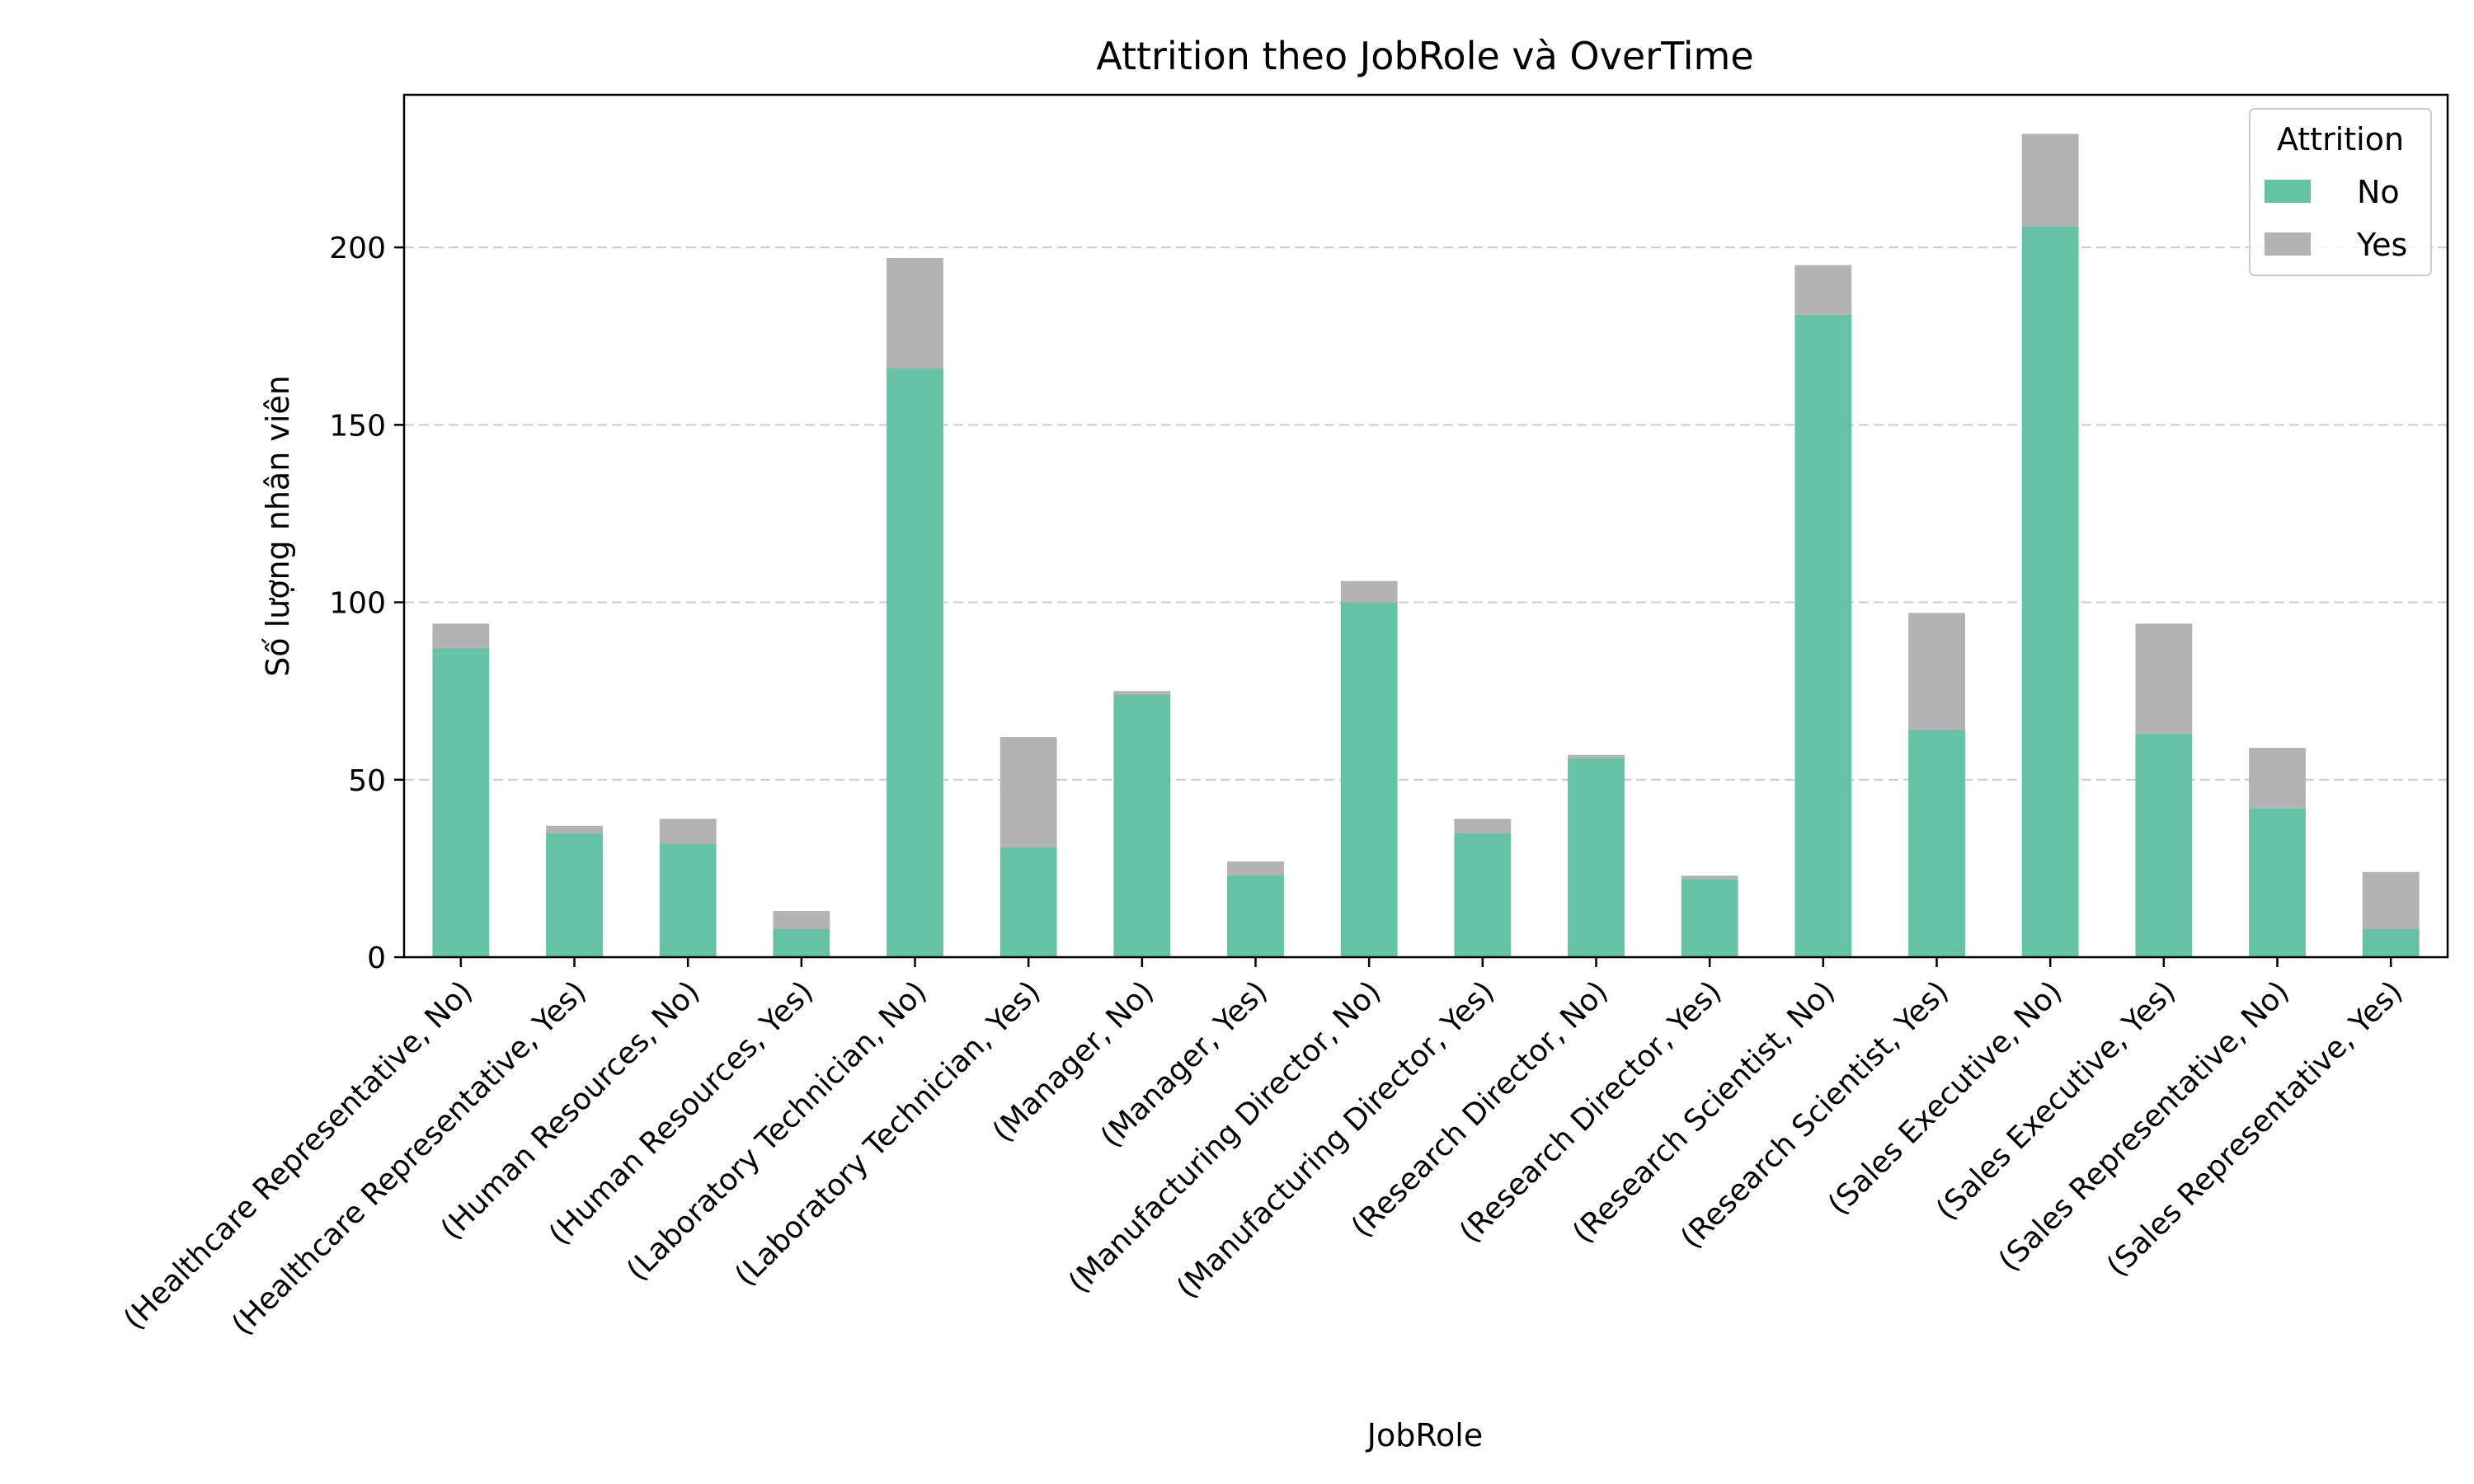  I want to click on legend-label-yes: Yes, so click(2381, 245).